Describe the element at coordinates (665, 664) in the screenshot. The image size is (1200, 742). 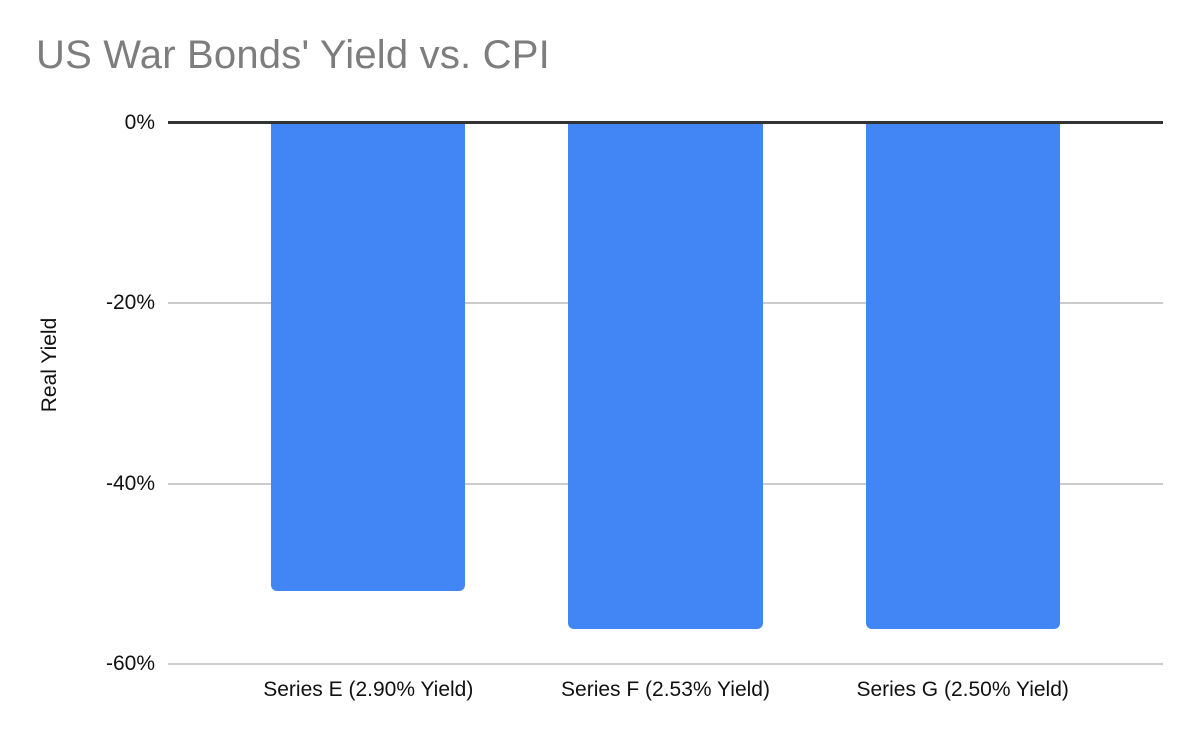
I see `gridline` at that location.